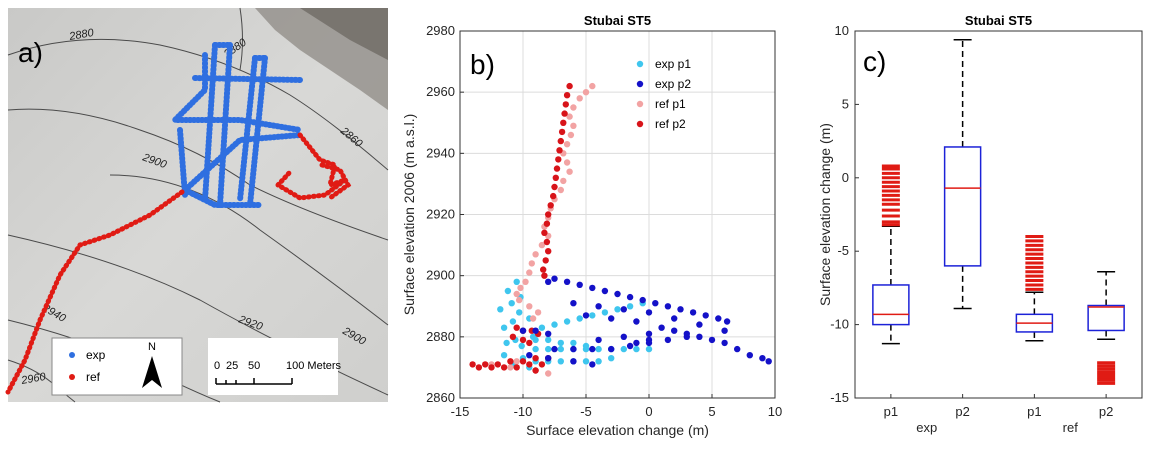  I want to click on panel-label-c: c), so click(874, 61).